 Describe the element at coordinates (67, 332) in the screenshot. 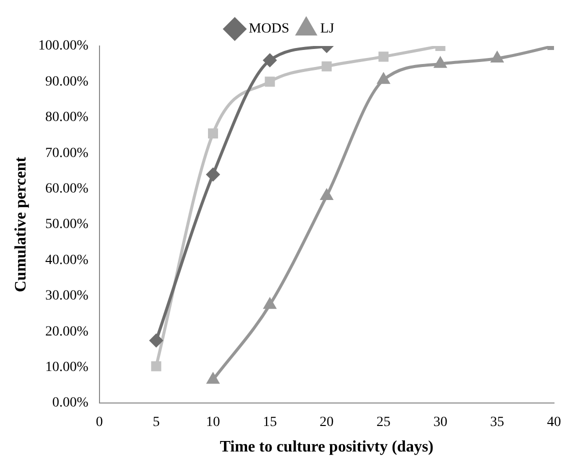

I see `y-tick-label: 20.00%` at that location.